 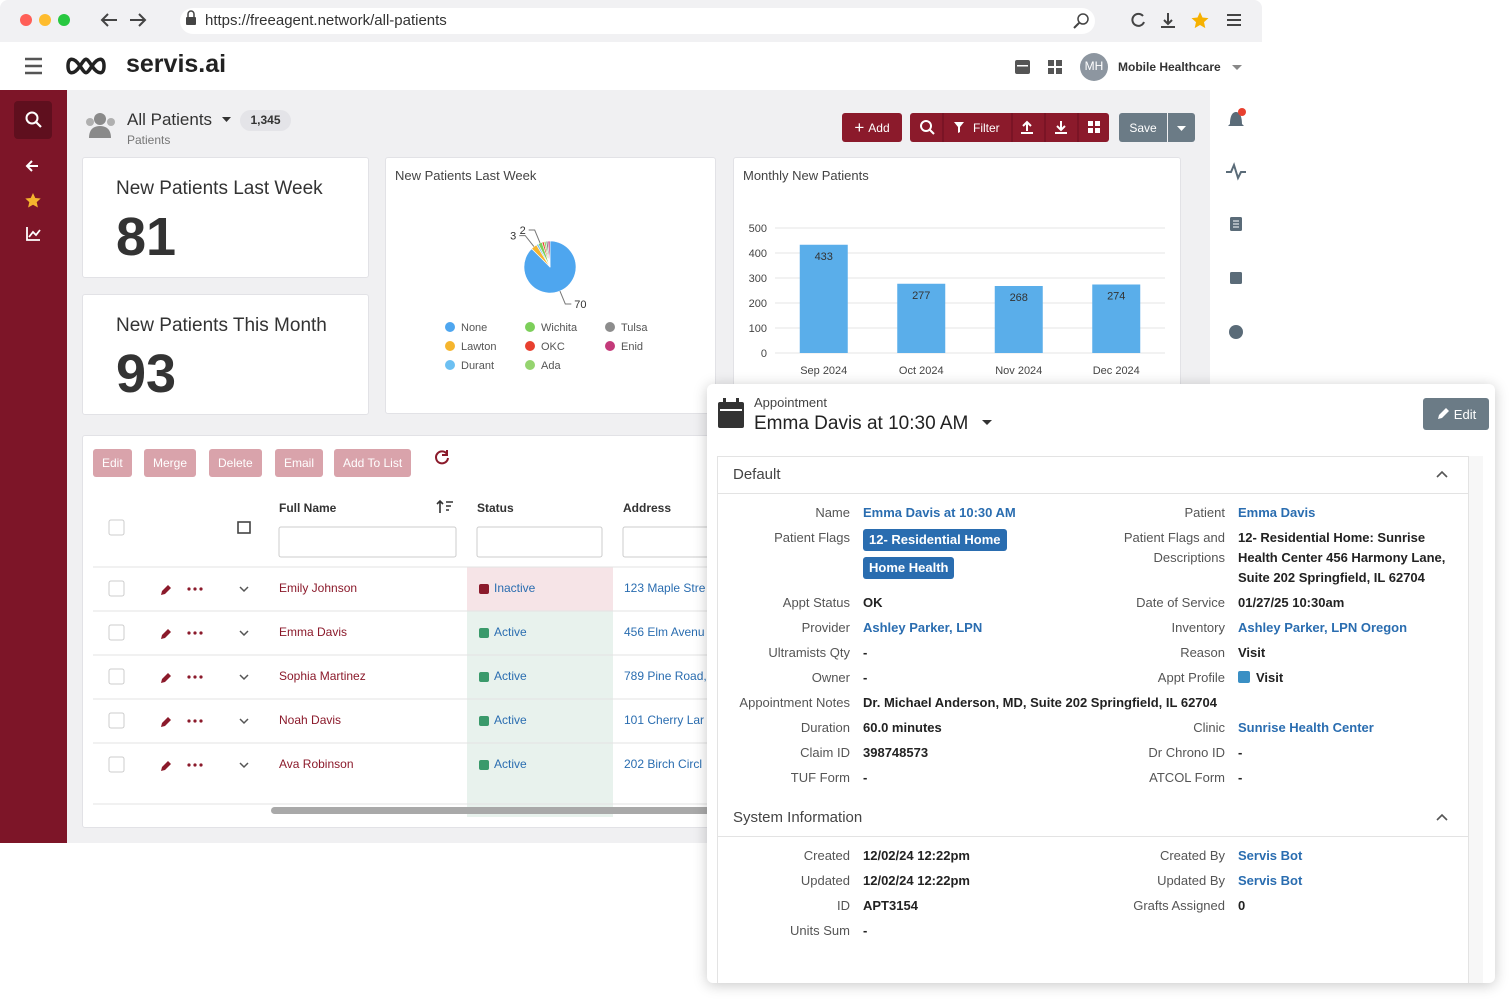 What do you see at coordinates (527, 241) in the screenshot?
I see `leader-line` at bounding box center [527, 241].